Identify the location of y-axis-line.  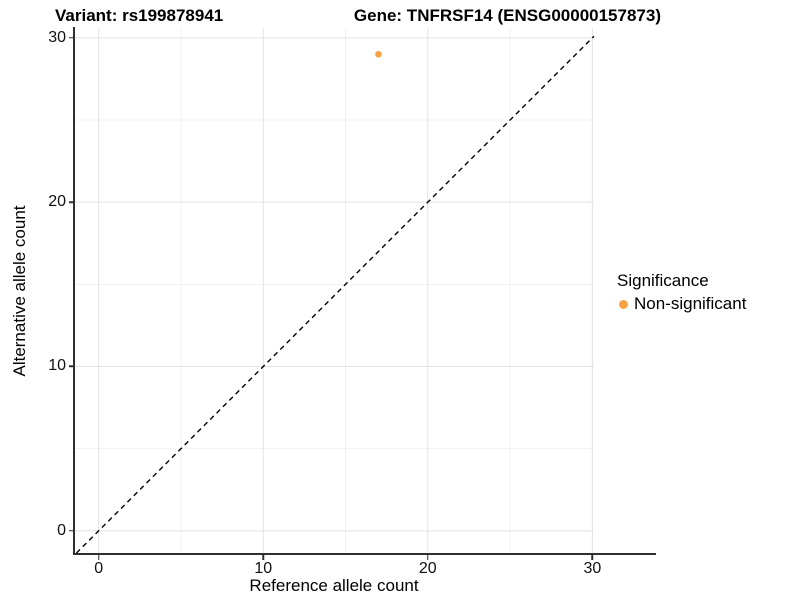
(73, 291).